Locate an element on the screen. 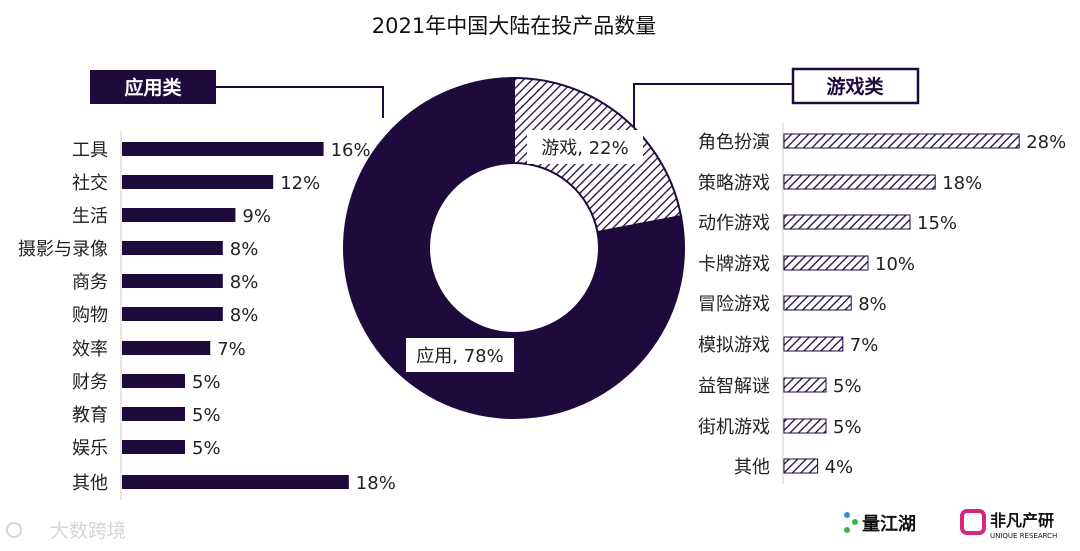  bar-category-label: 冒险游戏 is located at coordinates (734, 304).